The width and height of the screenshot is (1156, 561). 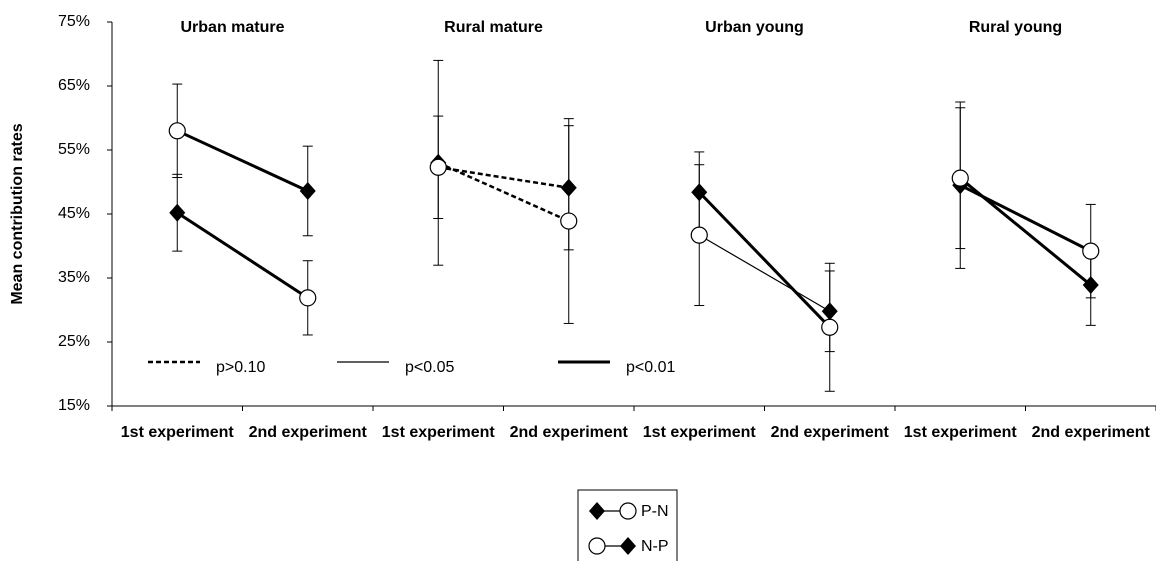 I want to click on legend-label: P-N, so click(x=655, y=511).